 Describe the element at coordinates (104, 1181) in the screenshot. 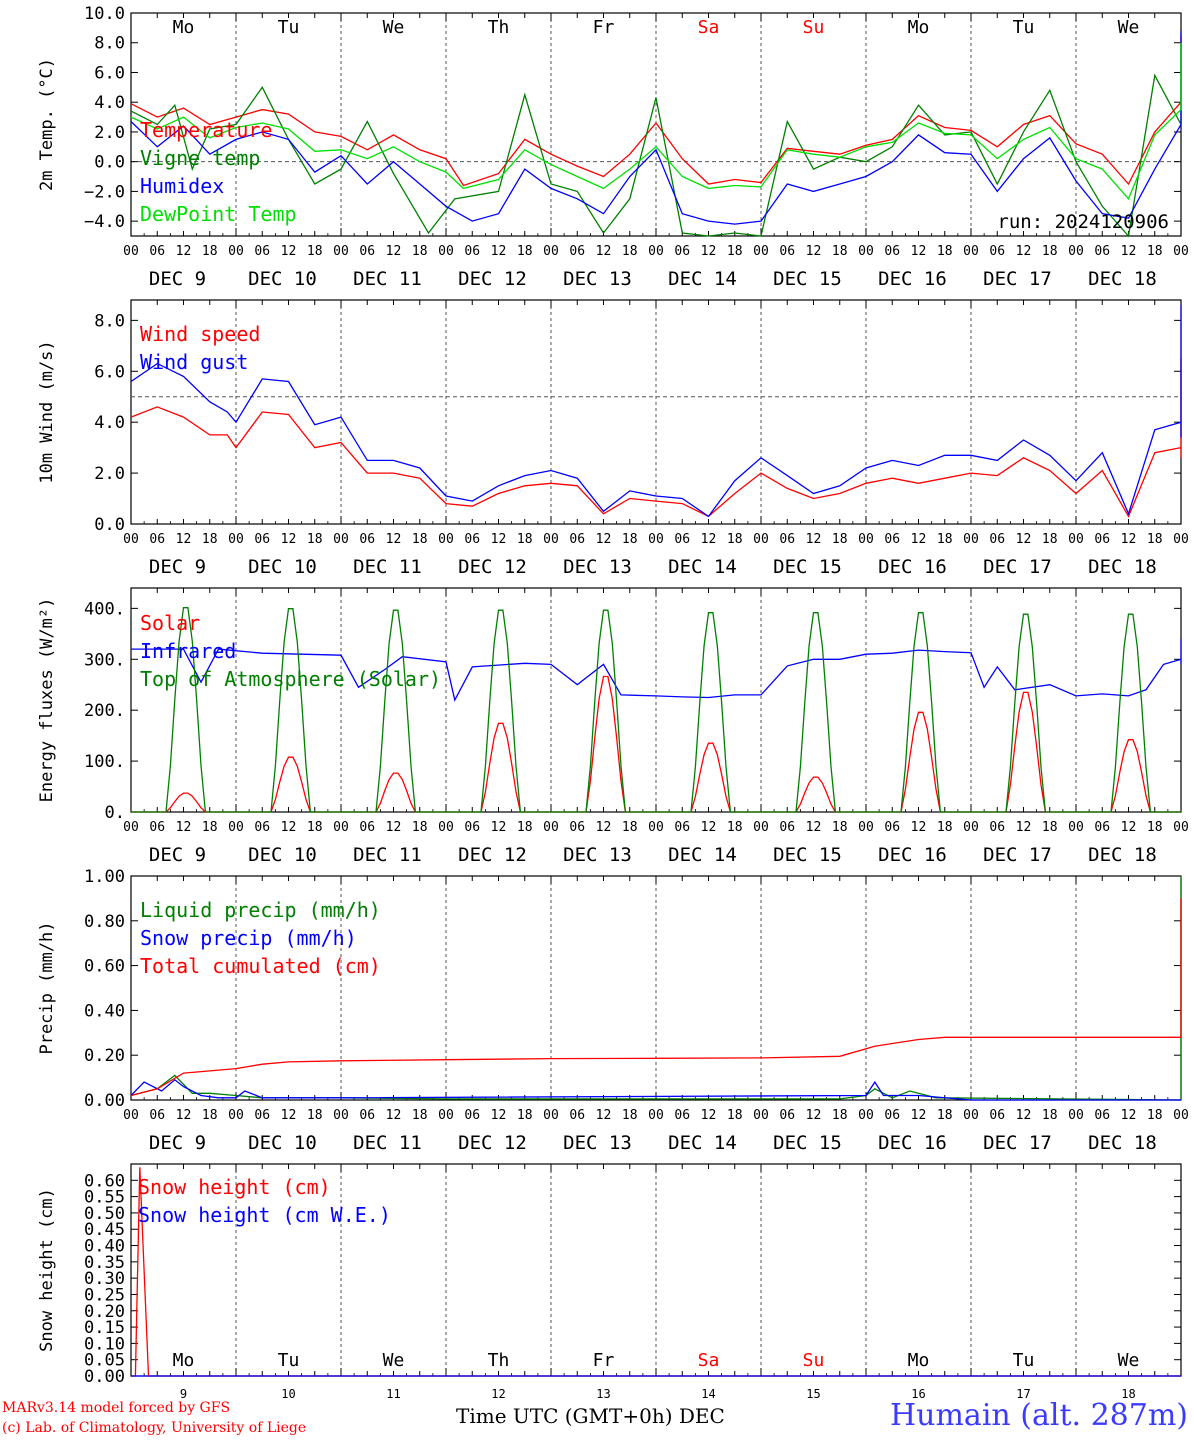

I see `y-tick-label: 0.60` at that location.